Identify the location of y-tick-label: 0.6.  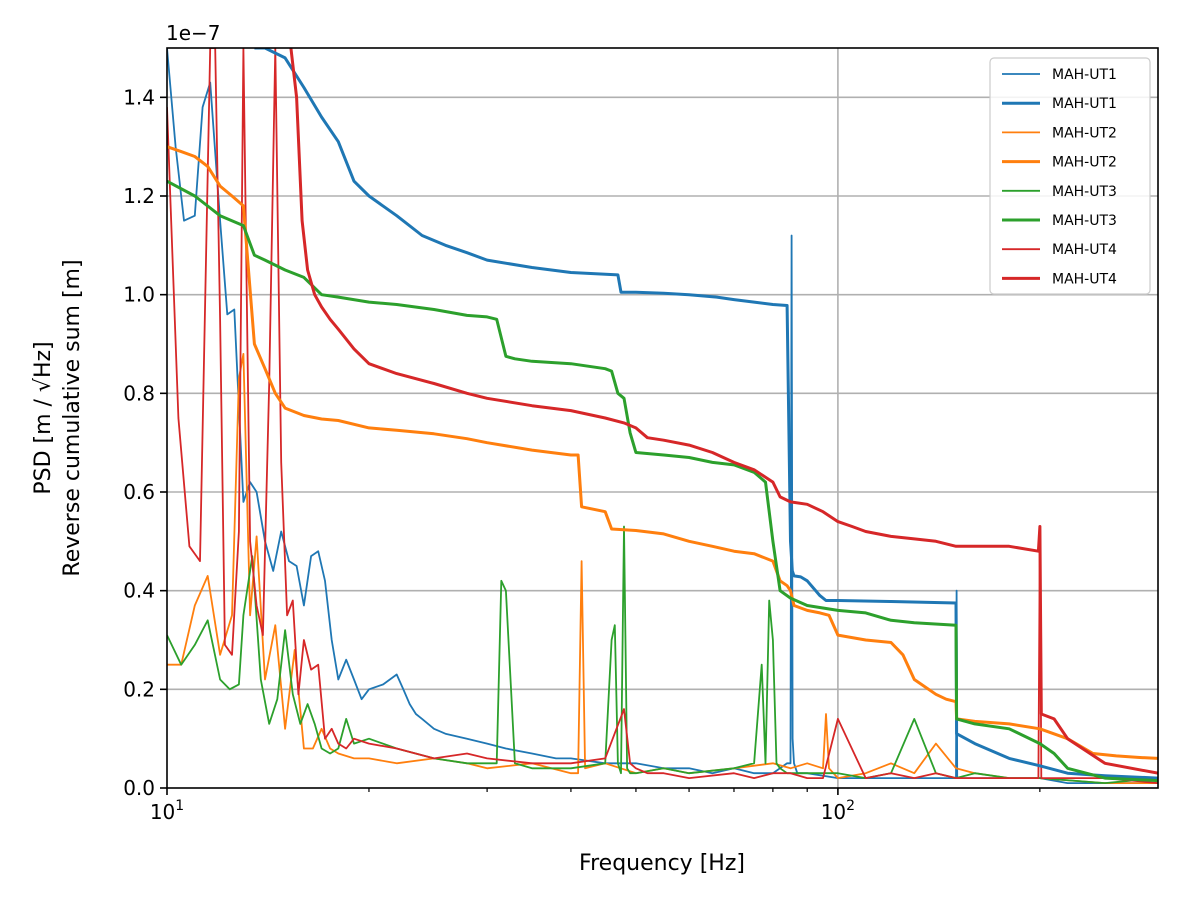
(139, 492).